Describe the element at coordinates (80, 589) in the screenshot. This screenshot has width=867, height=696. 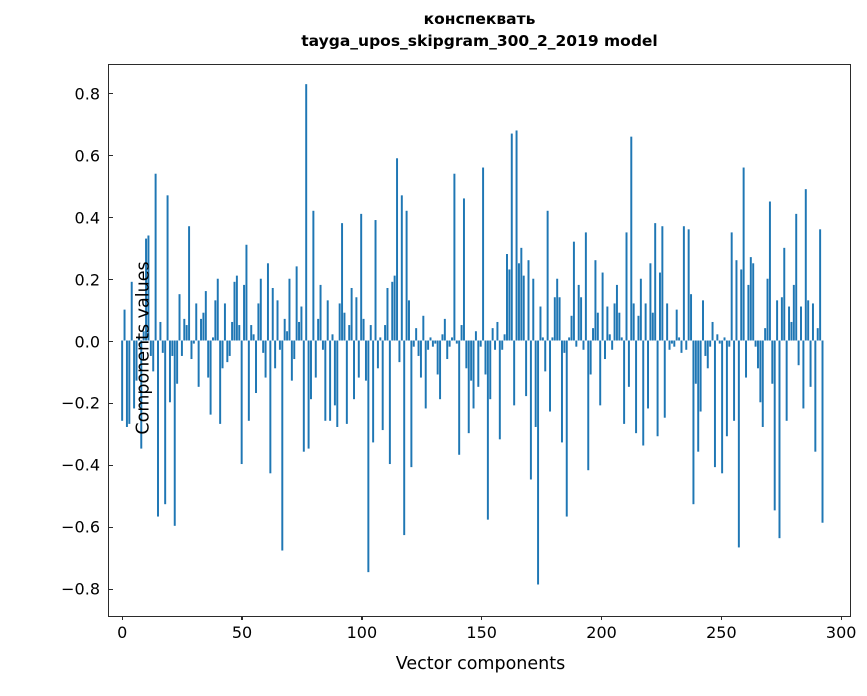
I see `y-tick-label: −0.8` at that location.